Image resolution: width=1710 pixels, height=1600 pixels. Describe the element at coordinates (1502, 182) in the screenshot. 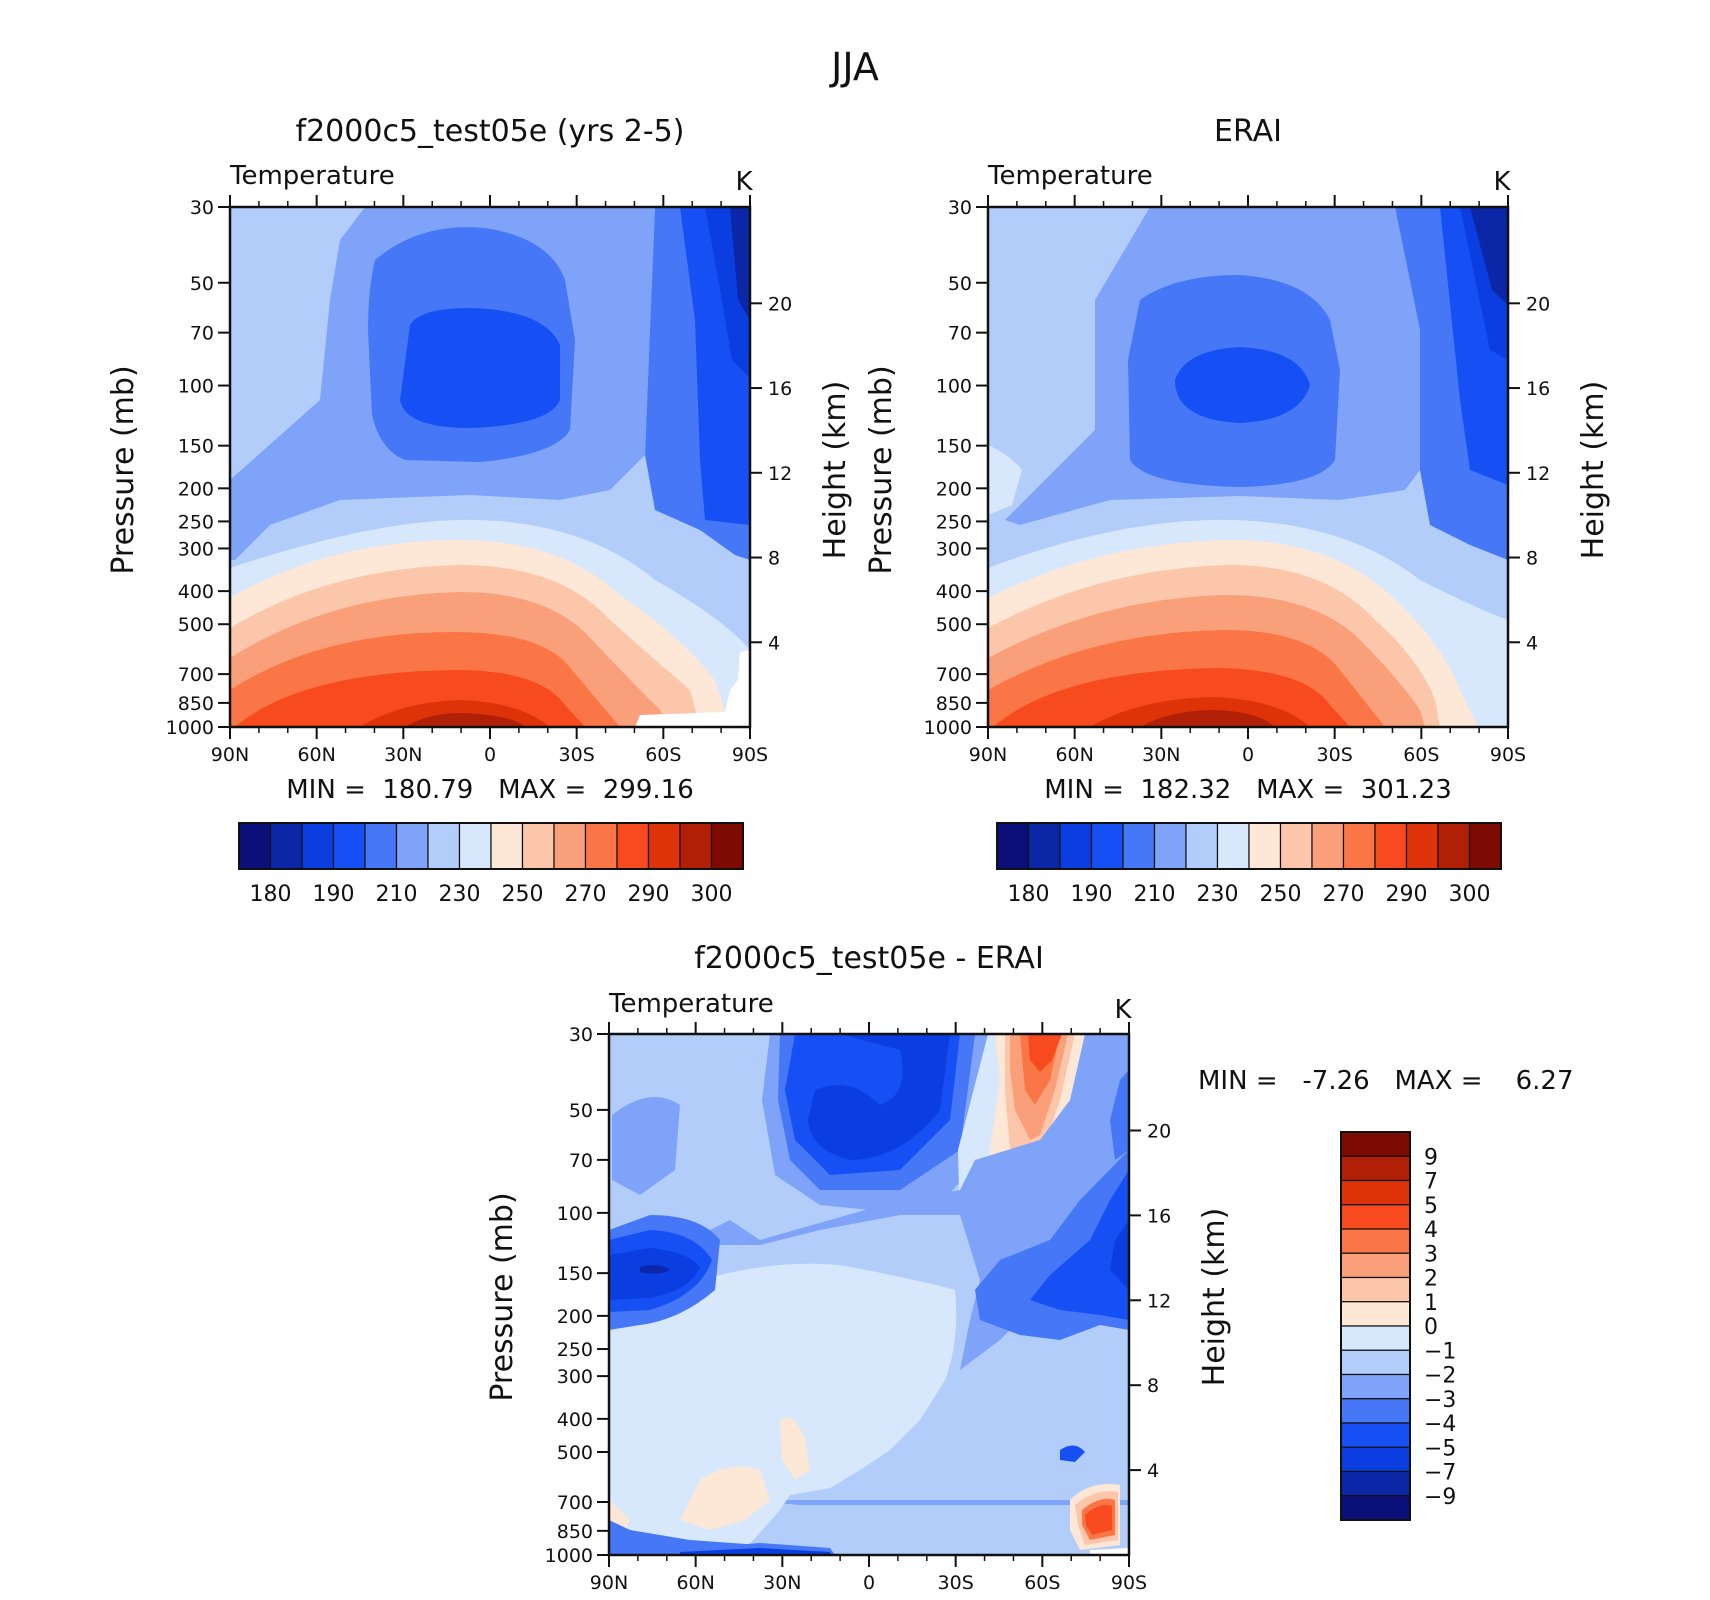

I see `panel-erai-units: K` at that location.